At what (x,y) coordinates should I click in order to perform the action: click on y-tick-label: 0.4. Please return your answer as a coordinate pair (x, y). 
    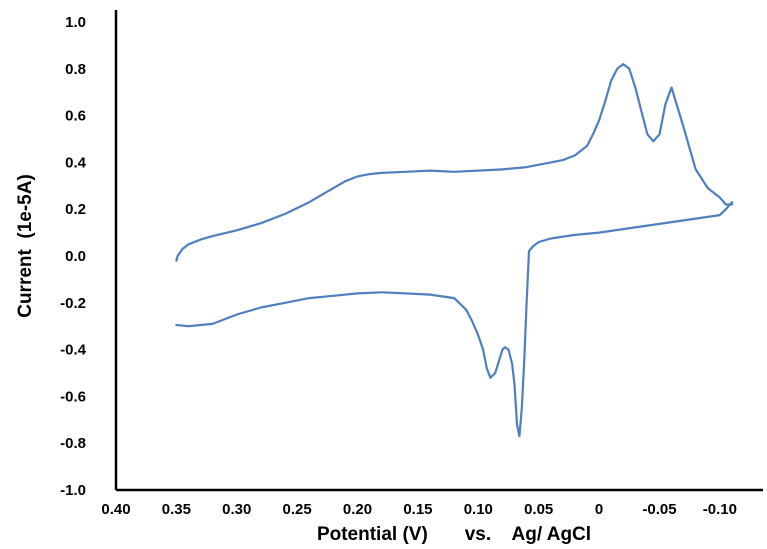
    Looking at the image, I should click on (76, 162).